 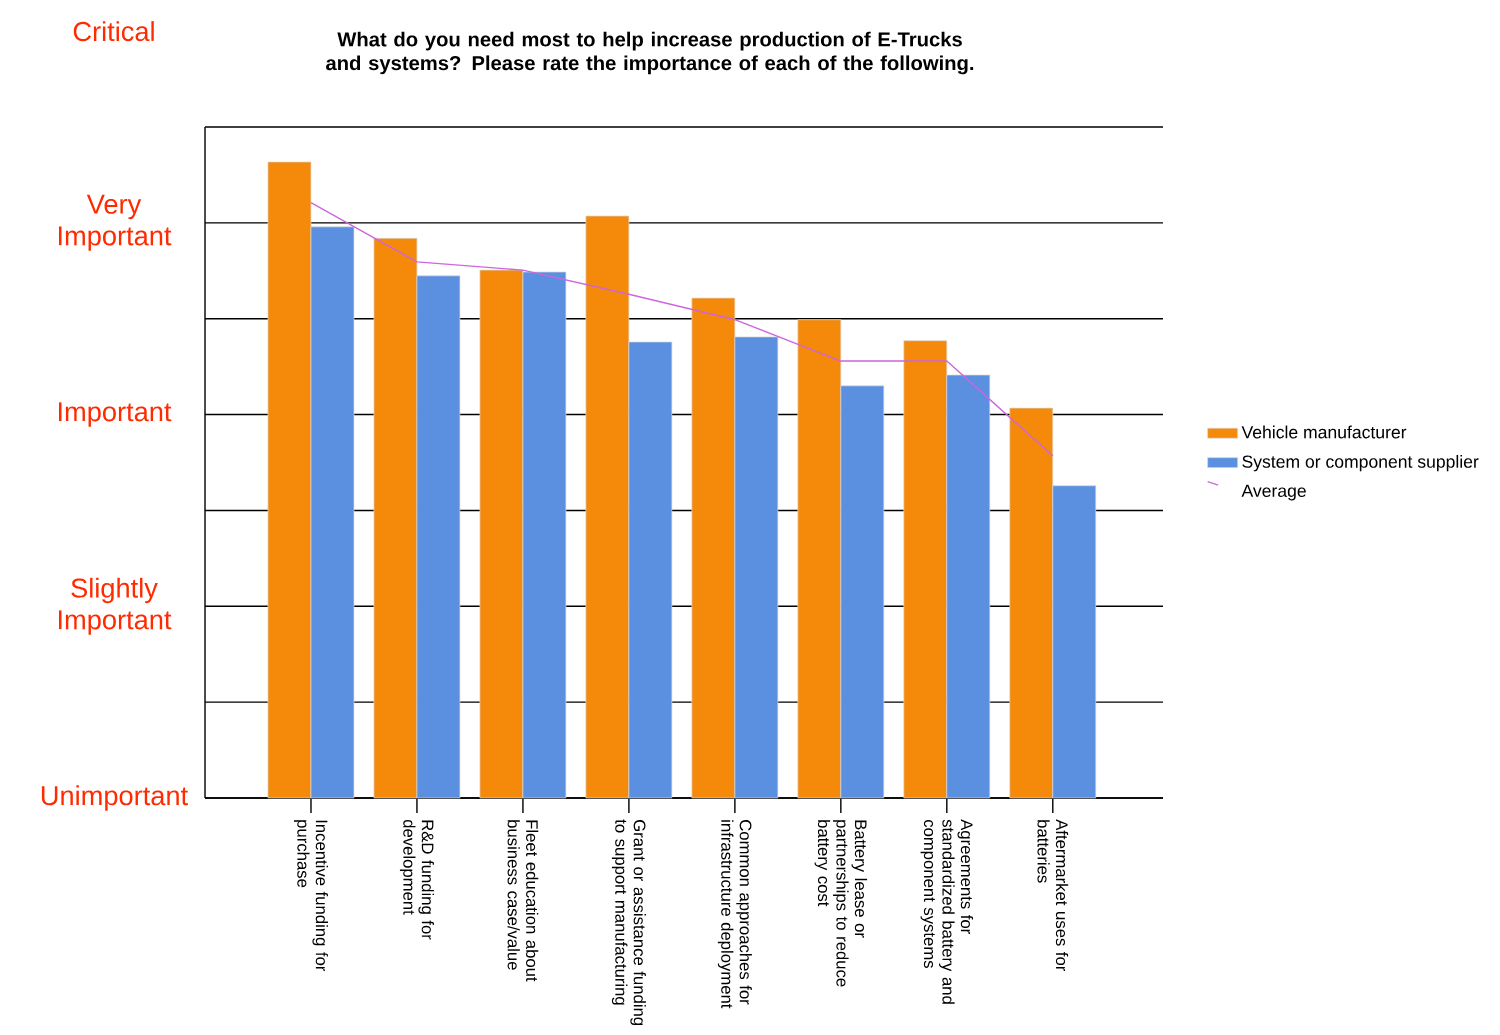 What do you see at coordinates (115, 222) in the screenshot?
I see `text: Very Important` at bounding box center [115, 222].